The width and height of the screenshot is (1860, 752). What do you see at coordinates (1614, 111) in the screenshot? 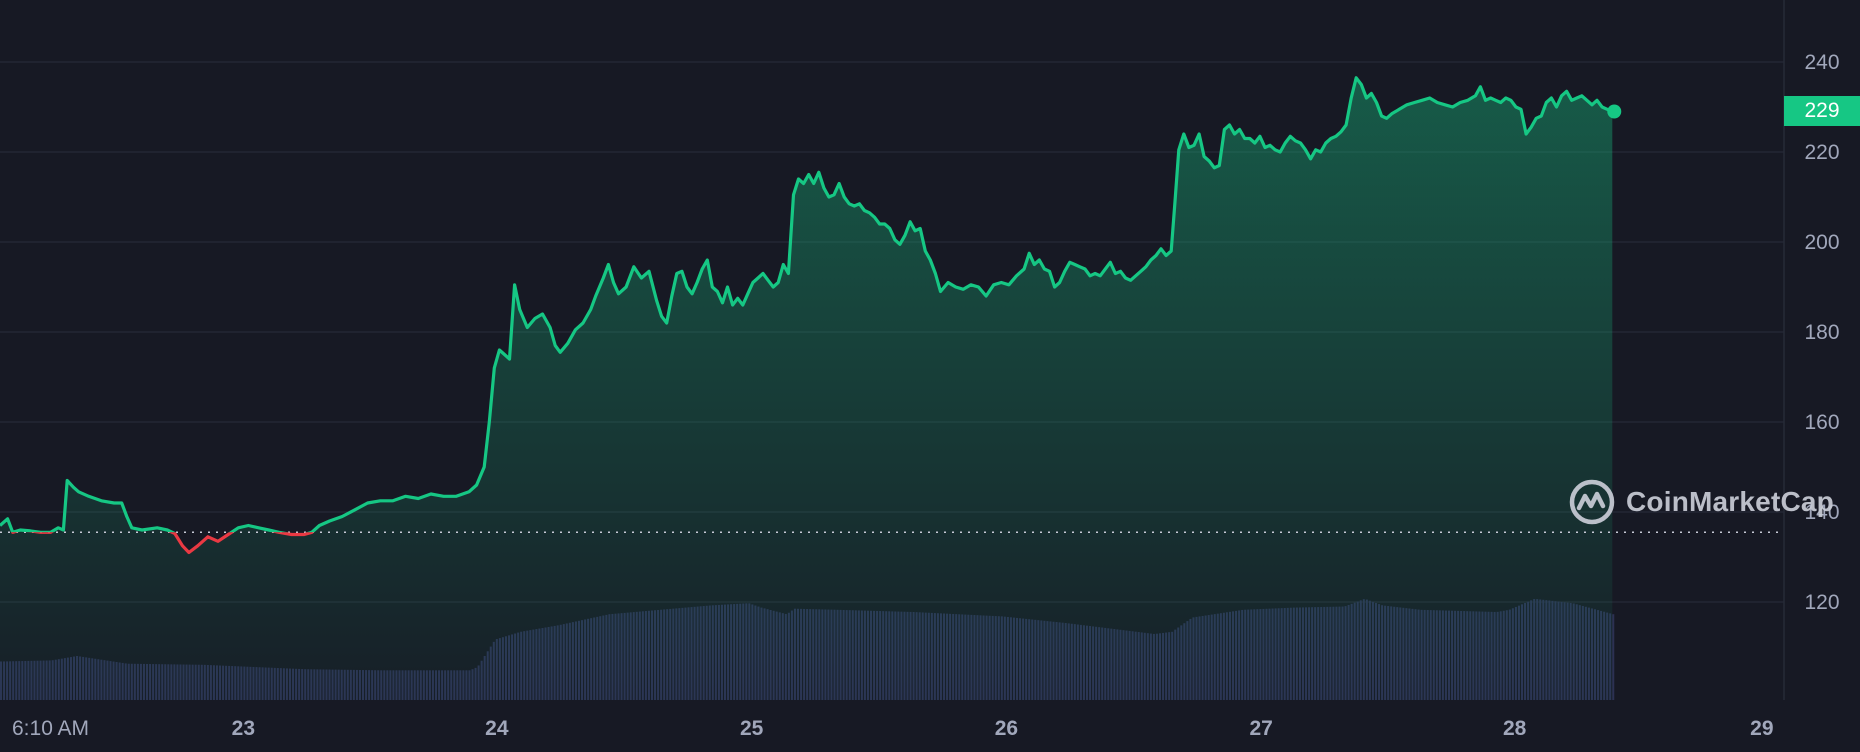
I see `last-price-dot` at bounding box center [1614, 111].